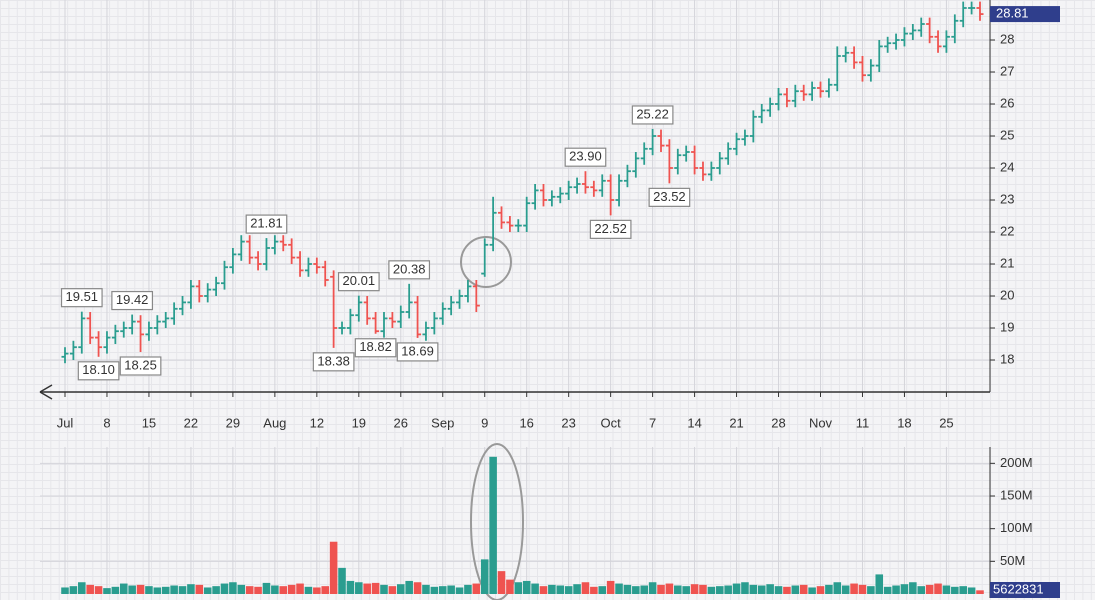 The width and height of the screenshot is (1095, 600). Describe the element at coordinates (1012, 13) in the screenshot. I see `price-tag-label: 28.81` at that location.